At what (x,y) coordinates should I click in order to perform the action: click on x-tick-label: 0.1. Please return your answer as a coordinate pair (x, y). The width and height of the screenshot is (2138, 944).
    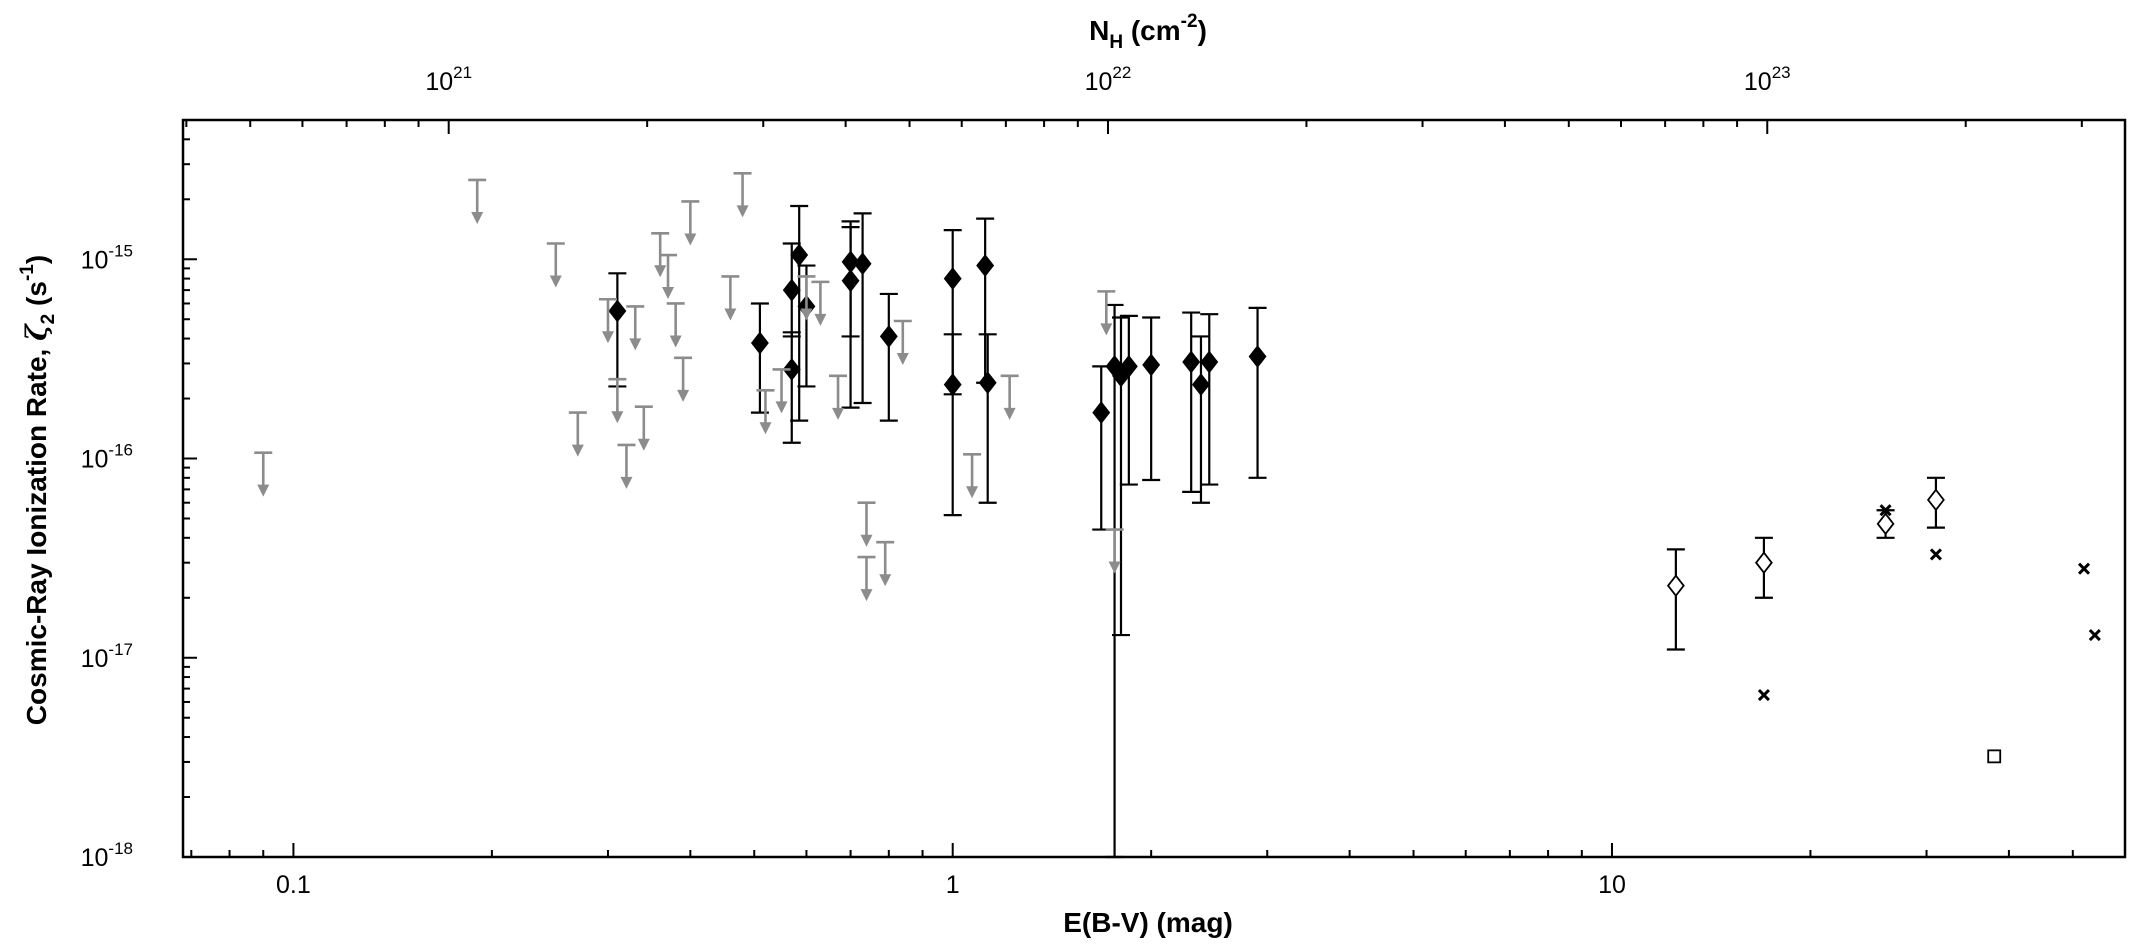
    Looking at the image, I should click on (293, 885).